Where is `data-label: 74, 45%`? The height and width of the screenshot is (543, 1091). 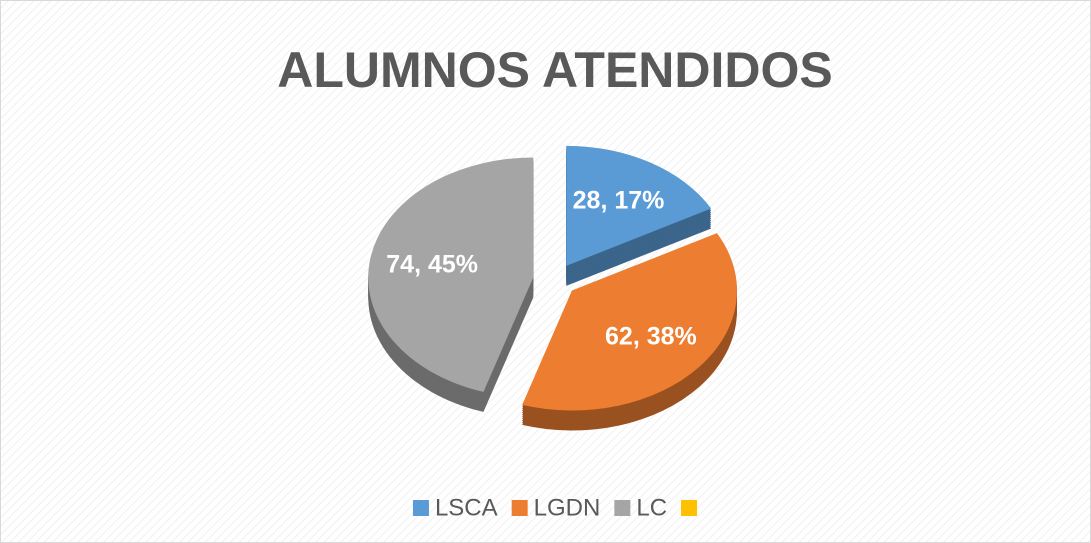
data-label: 74, 45% is located at coordinates (432, 265).